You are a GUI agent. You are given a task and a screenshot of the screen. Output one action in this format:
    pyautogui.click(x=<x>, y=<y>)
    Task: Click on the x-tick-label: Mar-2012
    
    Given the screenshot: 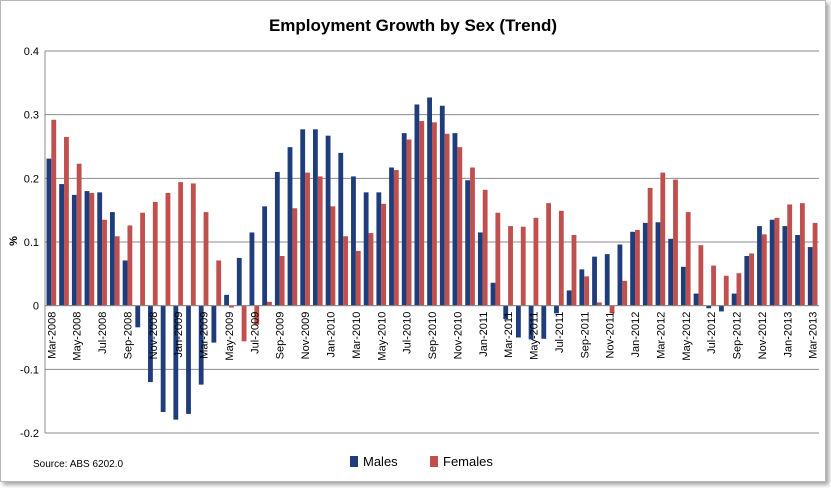 What is the action you would take?
    pyautogui.click(x=661, y=335)
    